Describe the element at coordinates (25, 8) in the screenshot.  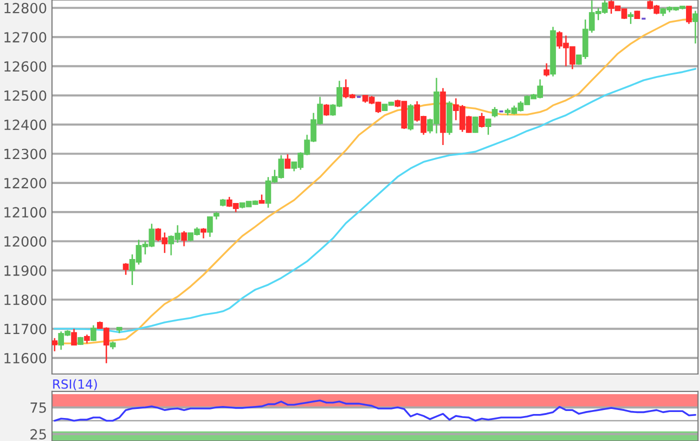
I see `y-tick-label: 12800` at that location.